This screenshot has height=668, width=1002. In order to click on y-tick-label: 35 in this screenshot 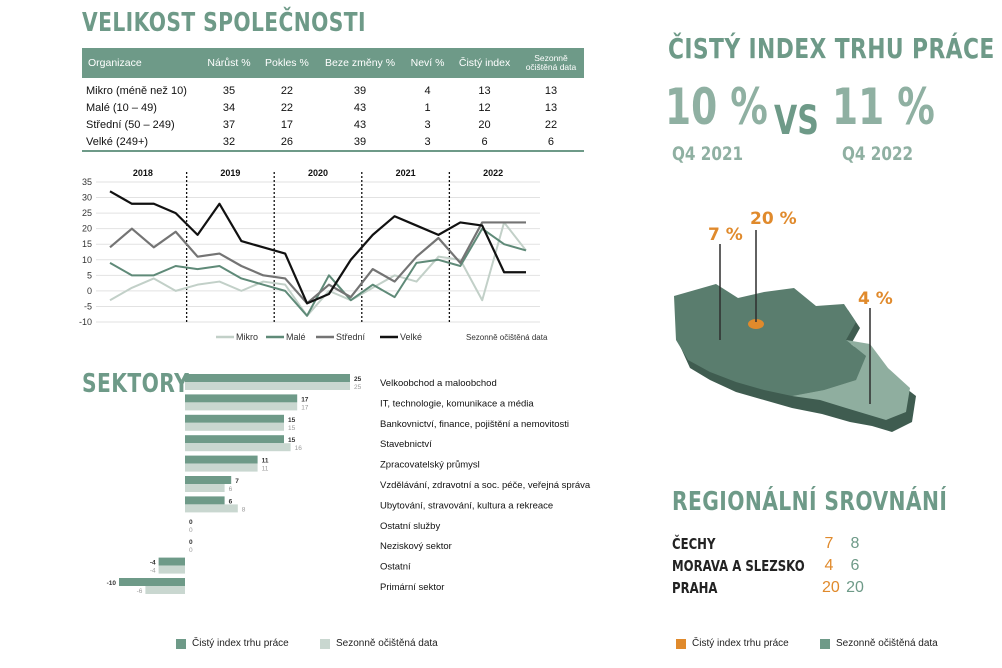, I will do `click(87, 182)`.